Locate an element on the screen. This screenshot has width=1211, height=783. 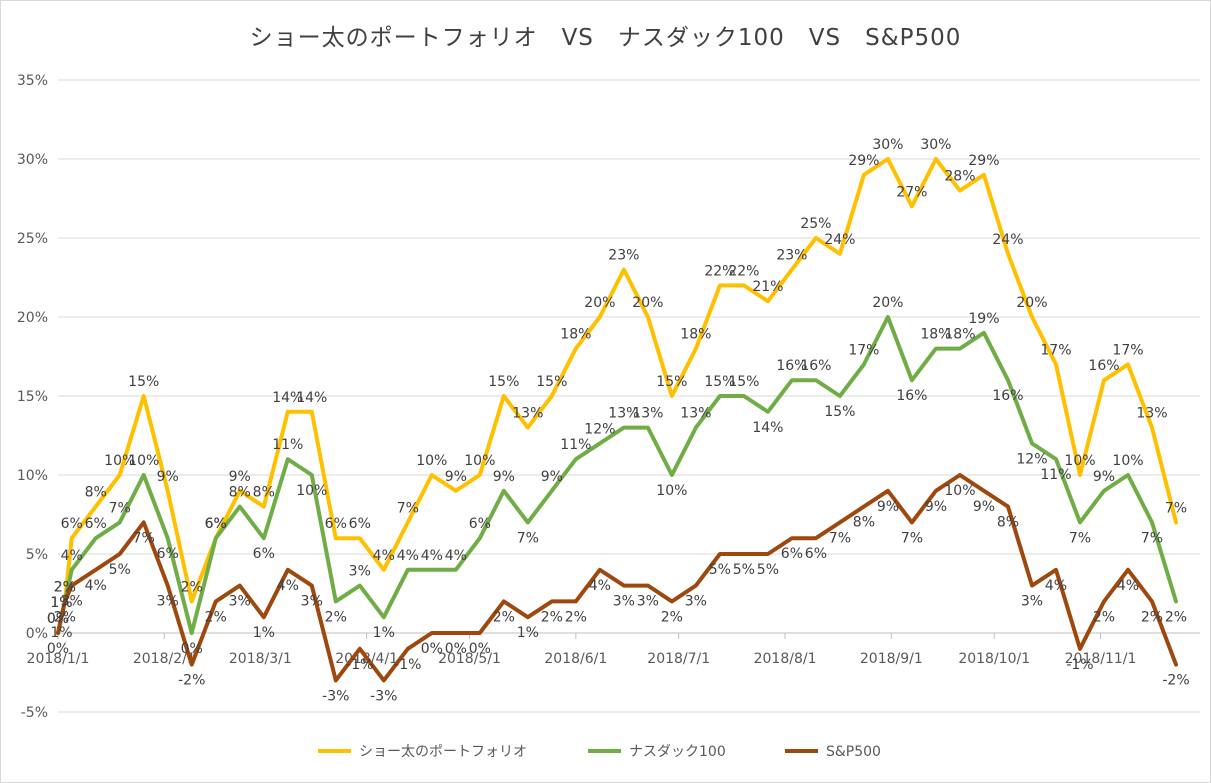
data-label: 19% is located at coordinates (983, 319).